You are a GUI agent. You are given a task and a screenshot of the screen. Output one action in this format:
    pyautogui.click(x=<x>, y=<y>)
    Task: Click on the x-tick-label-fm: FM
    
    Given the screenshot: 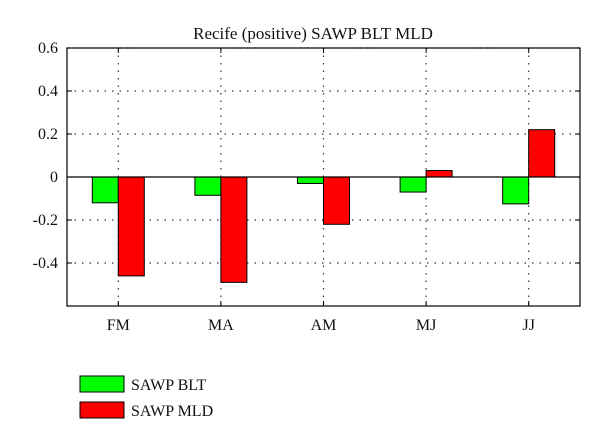 What is the action you would take?
    pyautogui.click(x=118, y=325)
    